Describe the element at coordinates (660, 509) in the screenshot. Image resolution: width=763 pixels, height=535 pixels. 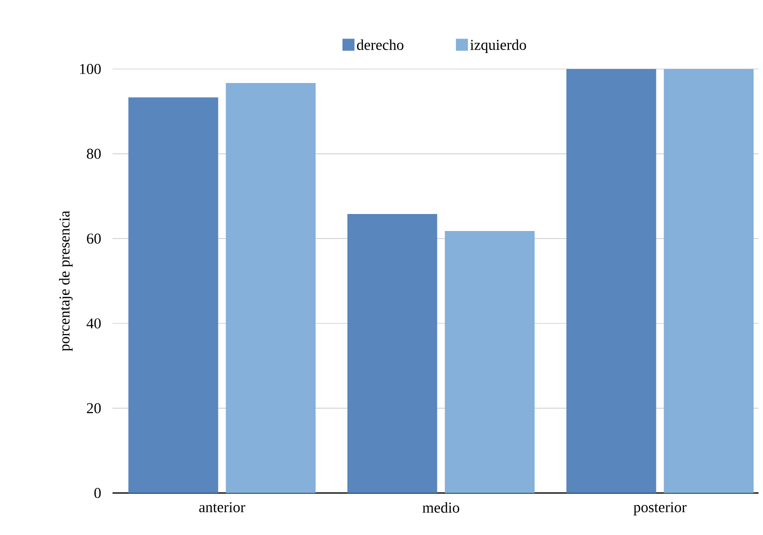
I see `x-tick-label: posterior` at that location.